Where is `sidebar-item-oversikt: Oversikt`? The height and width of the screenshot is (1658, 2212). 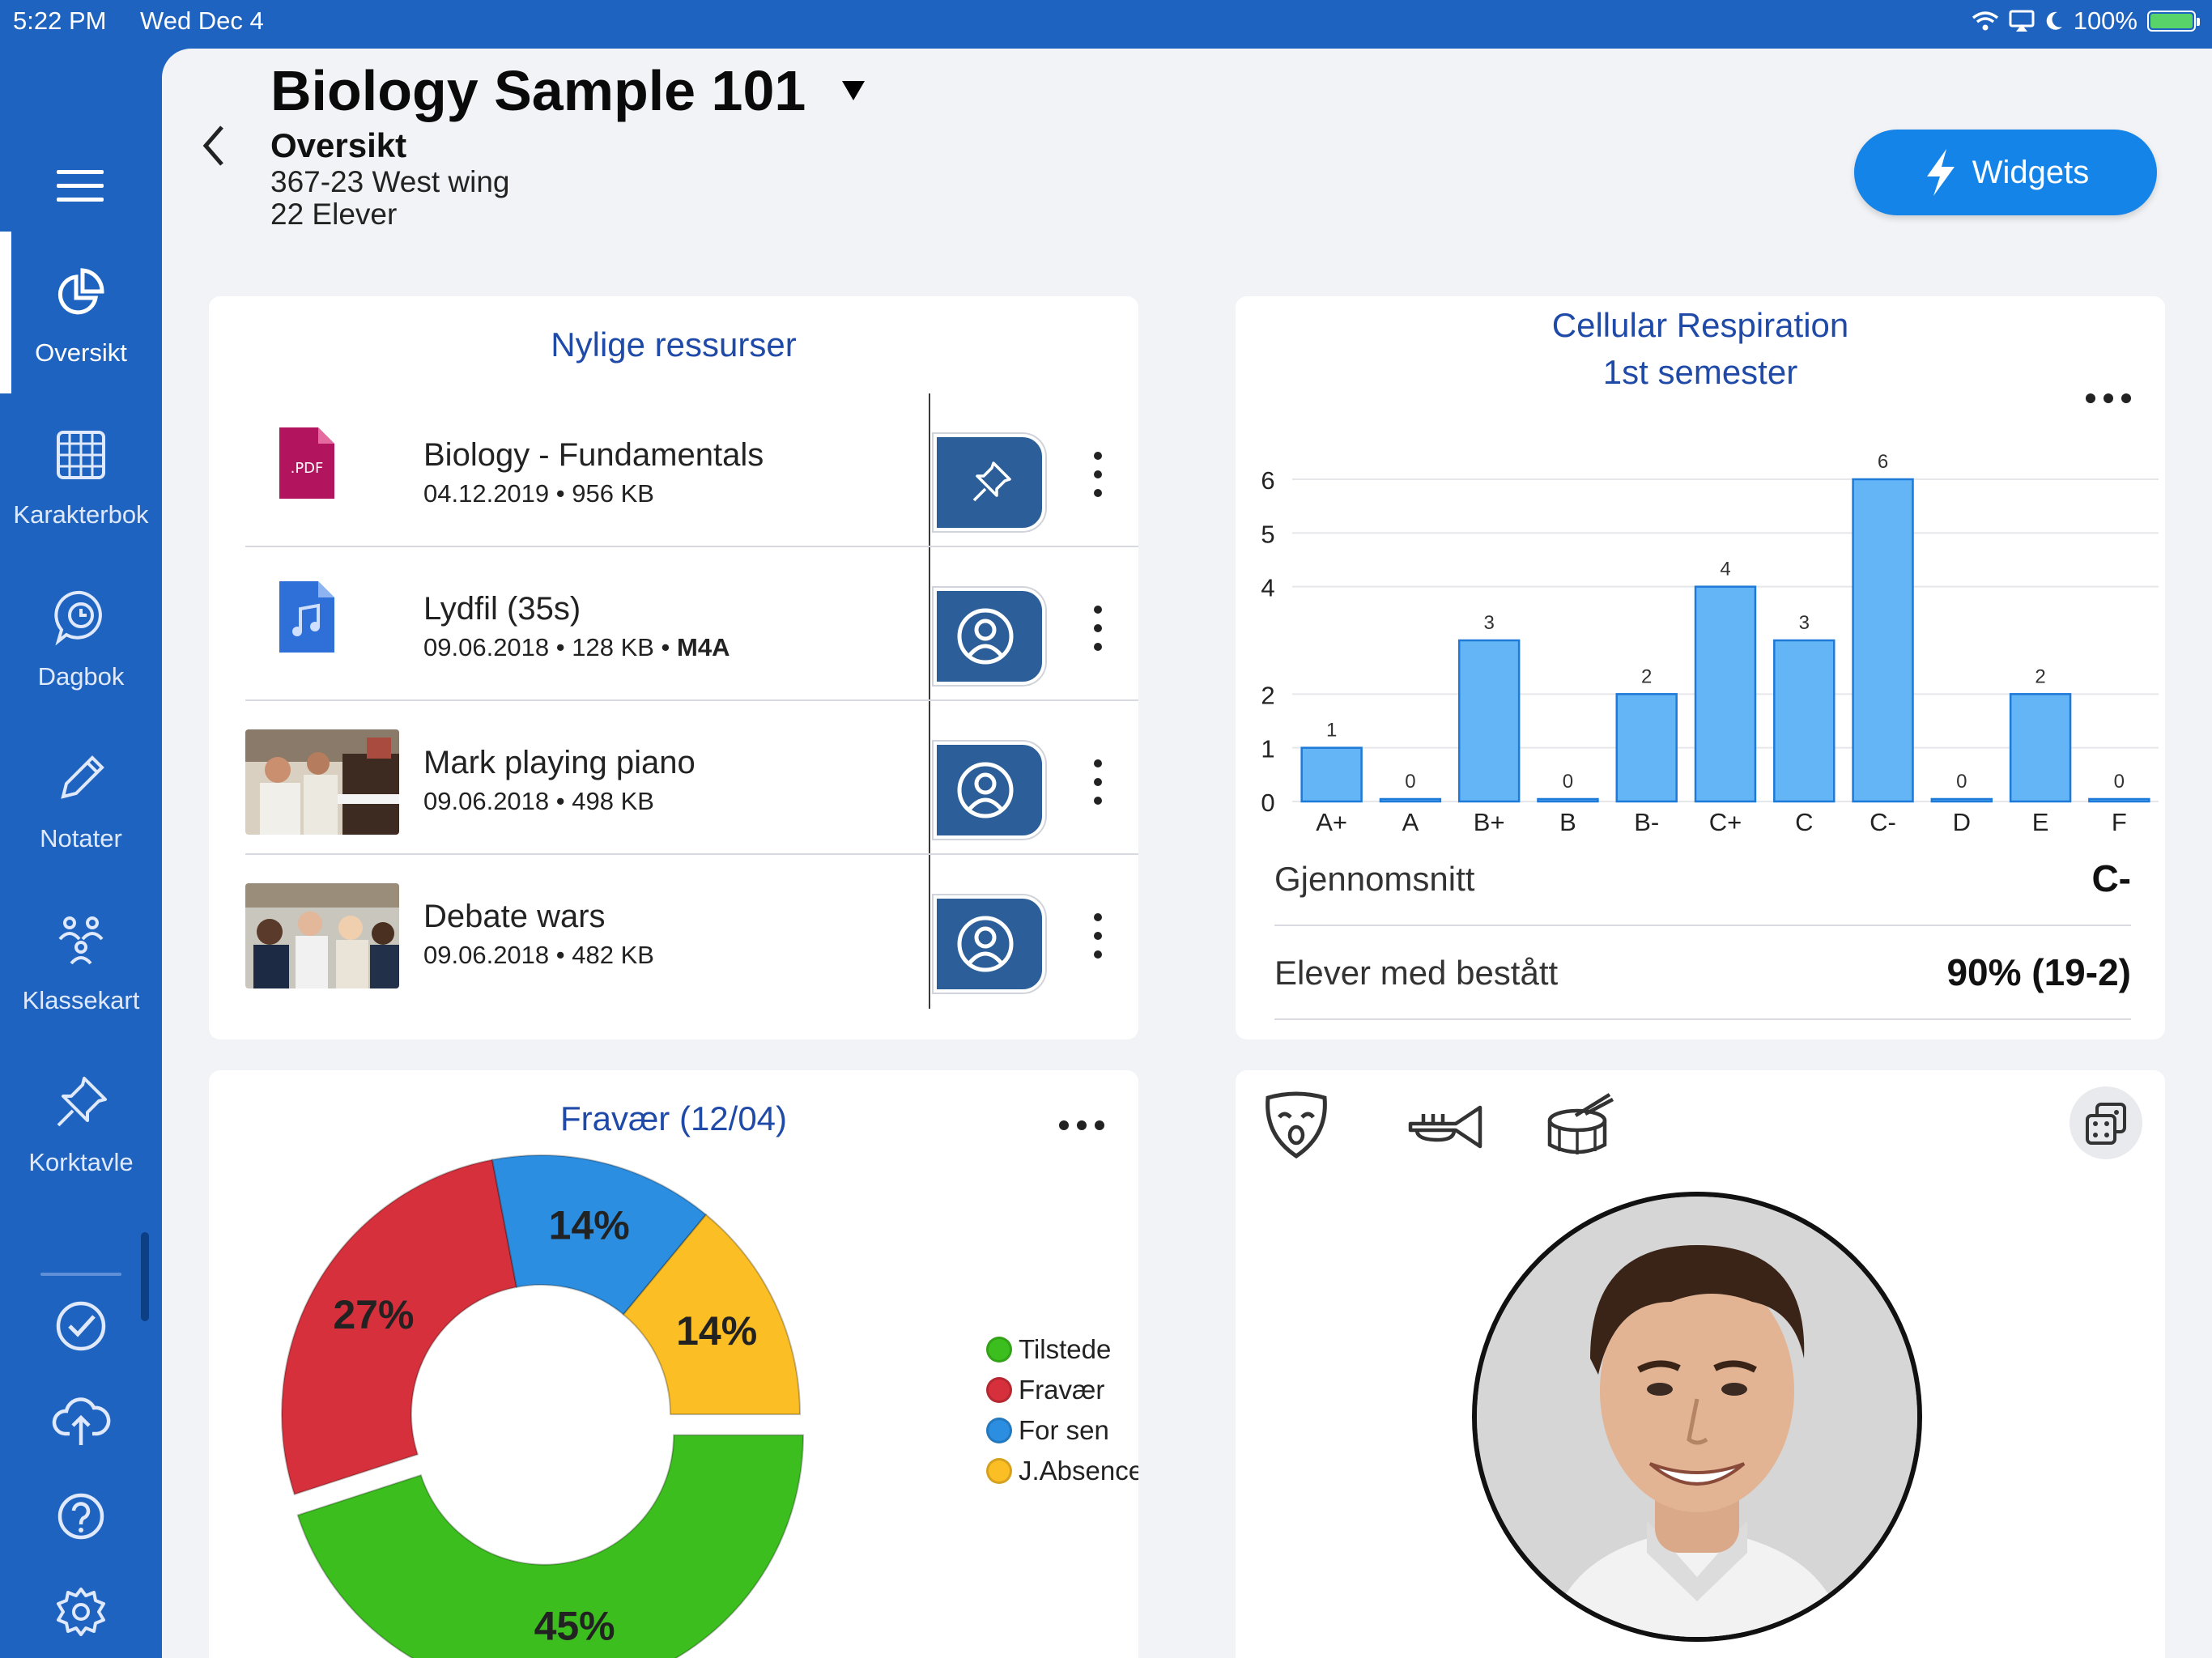
sidebar-item-oversikt: Oversikt is located at coordinates (81, 312).